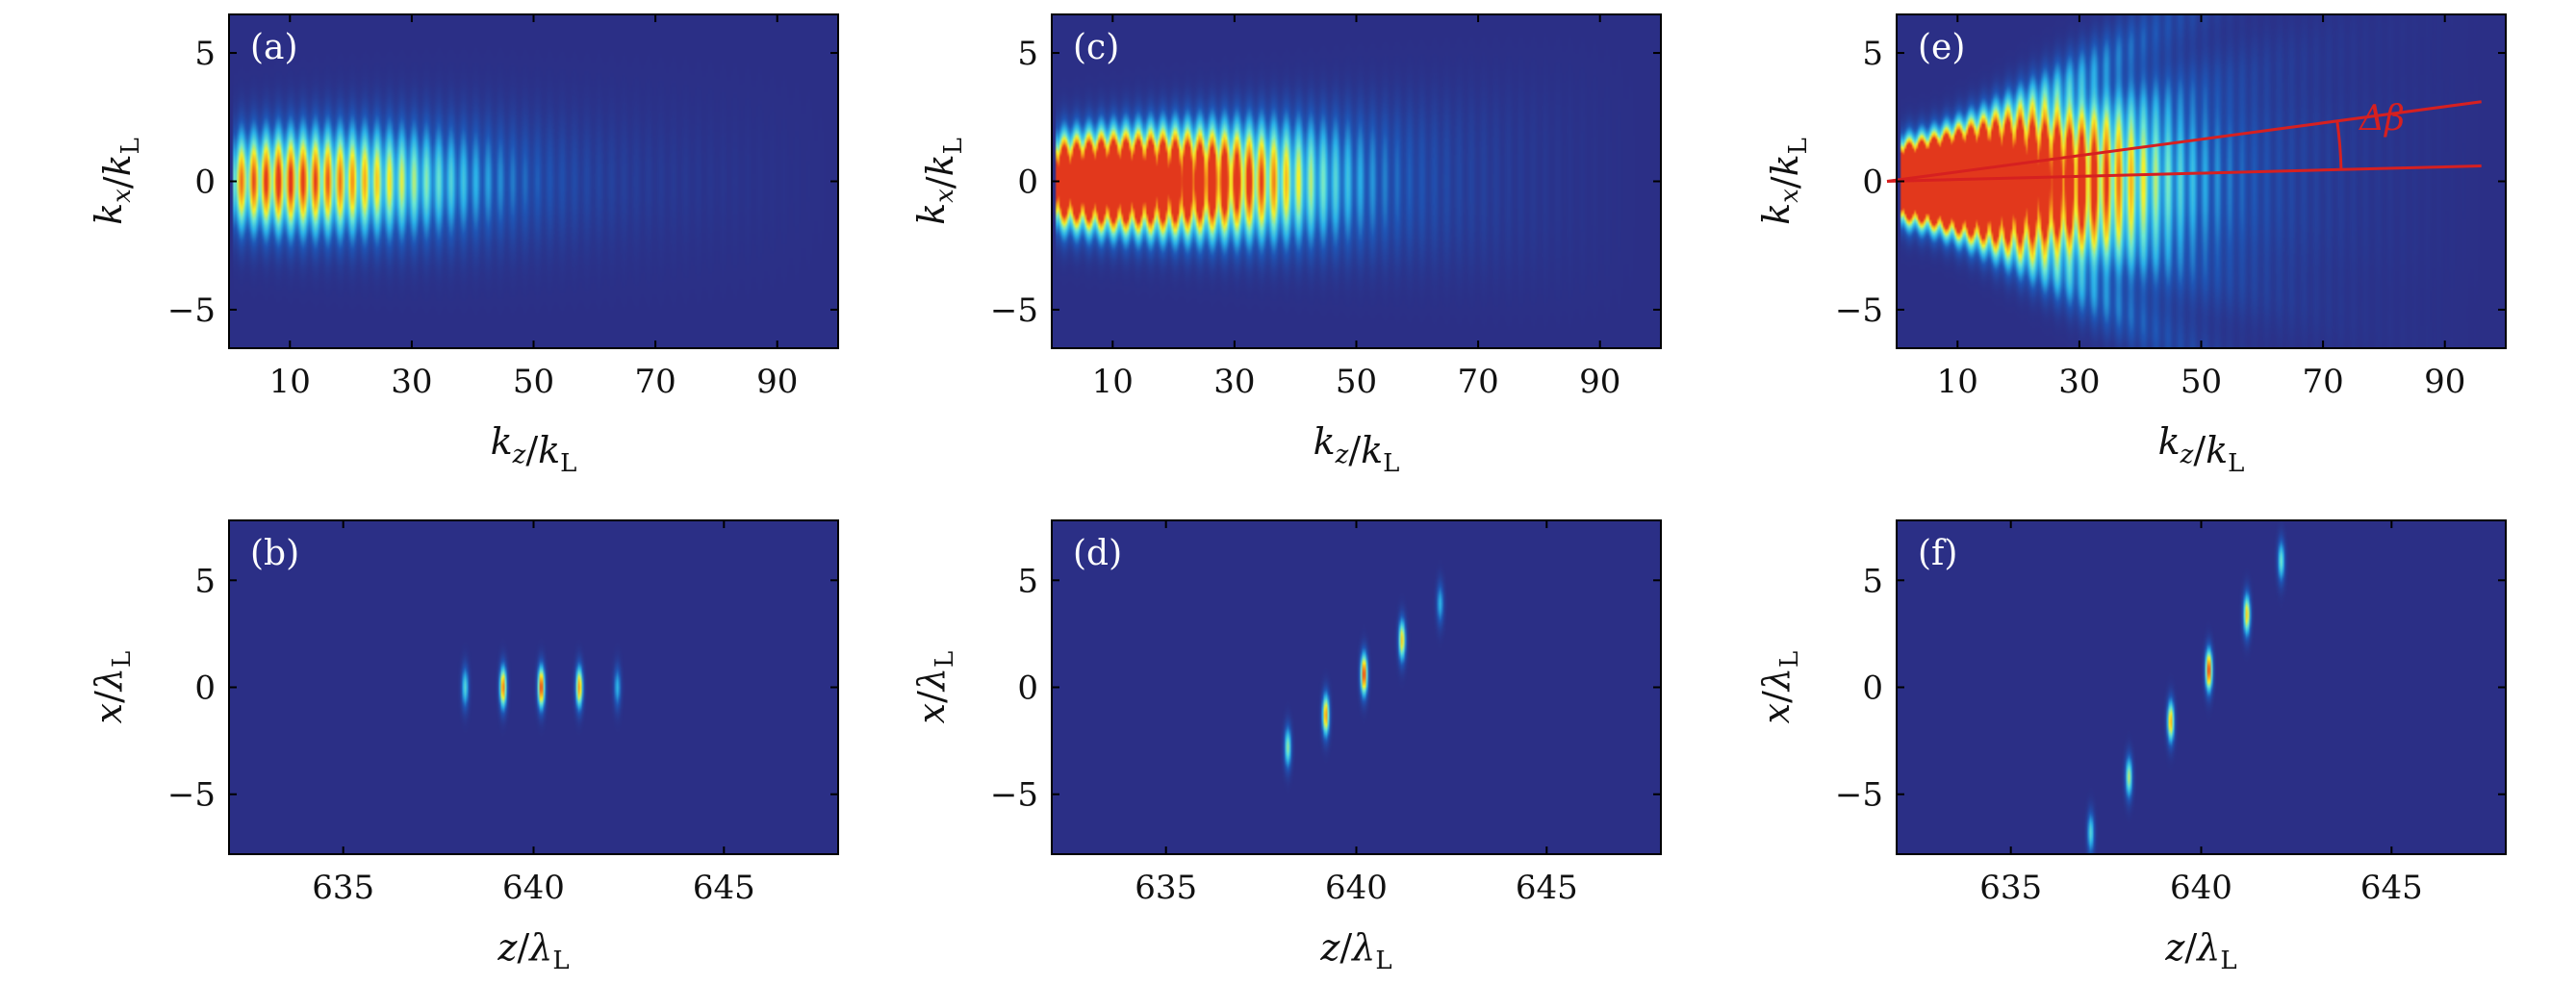 This screenshot has width=2576, height=985. What do you see at coordinates (1937, 553) in the screenshot?
I see `panel-label: (f)` at bounding box center [1937, 553].